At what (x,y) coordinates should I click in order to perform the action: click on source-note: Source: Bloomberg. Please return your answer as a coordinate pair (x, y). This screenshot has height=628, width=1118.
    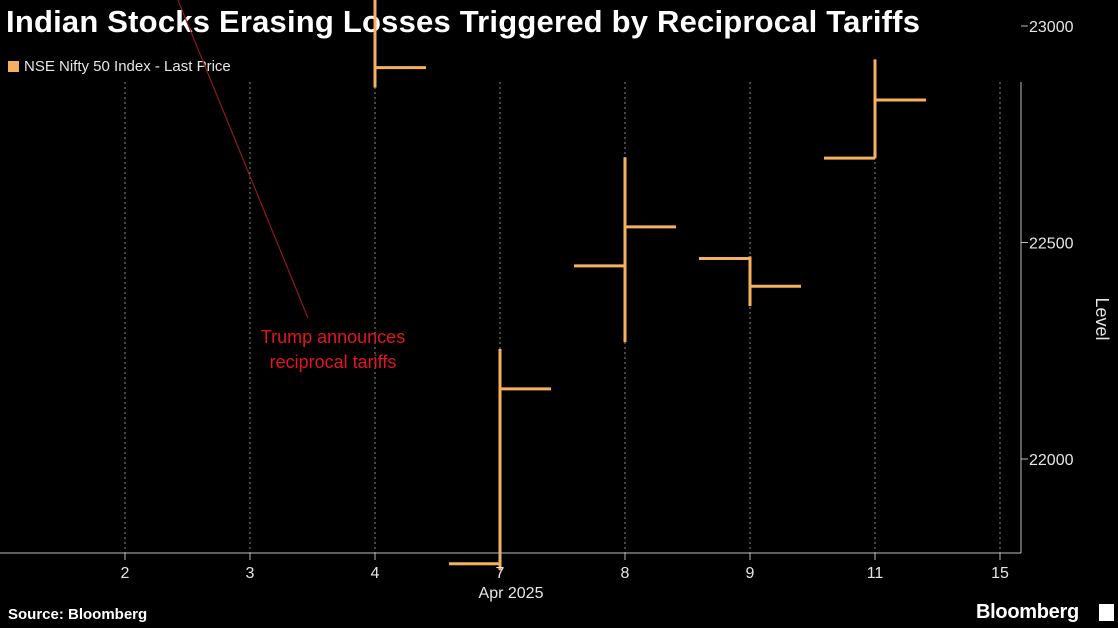
    Looking at the image, I should click on (78, 614).